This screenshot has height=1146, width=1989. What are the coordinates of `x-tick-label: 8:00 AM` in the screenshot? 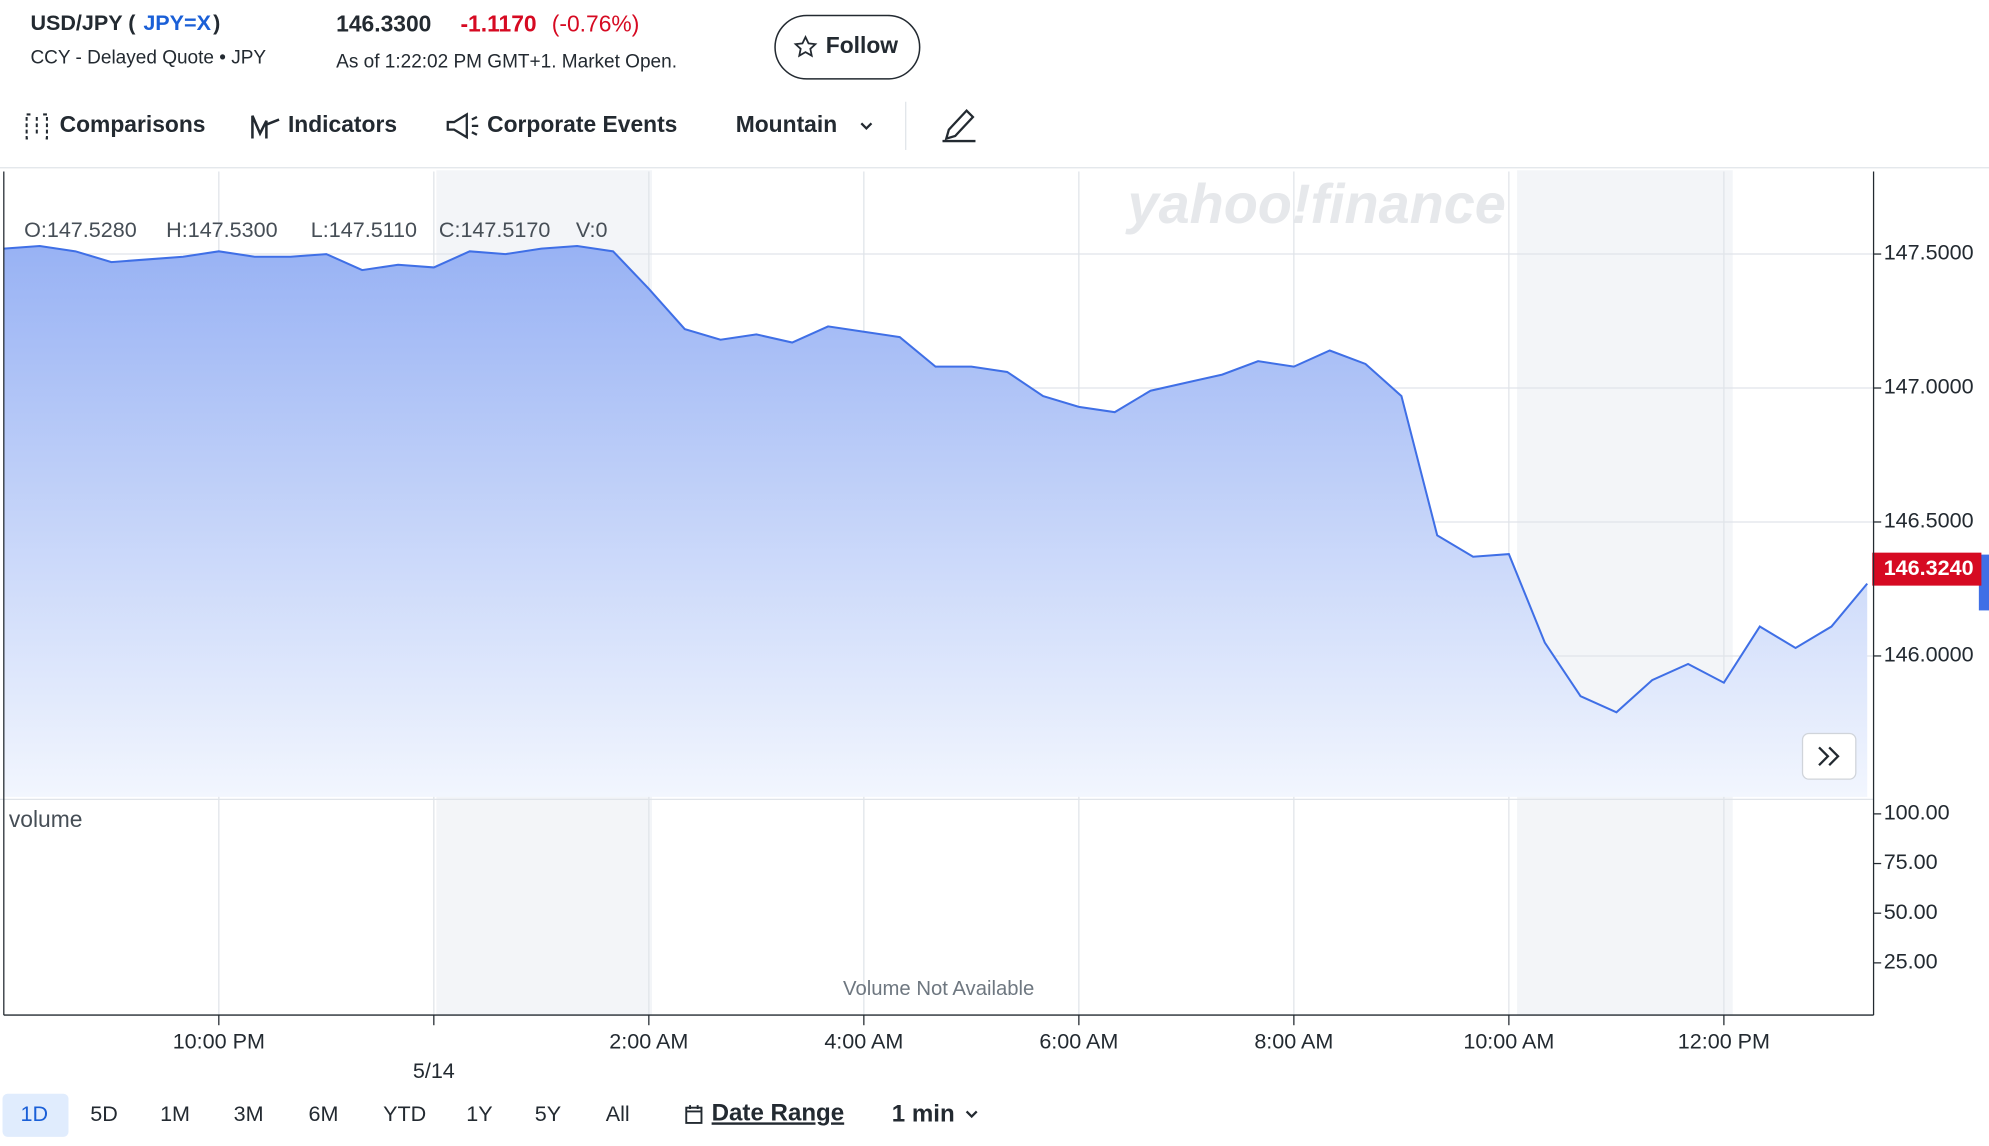 It's located at (1293, 1041).